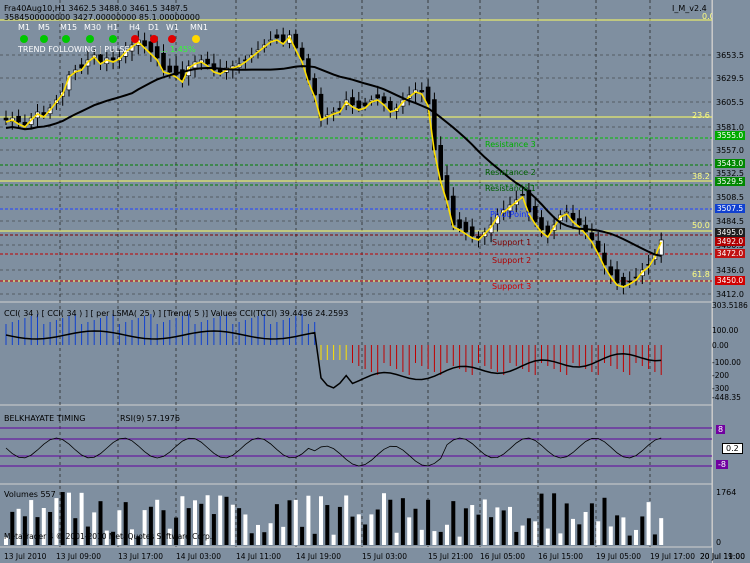 This screenshot has height=563, width=750. What do you see at coordinates (512, 260) in the screenshot?
I see `support-2-label: Support 2` at bounding box center [512, 260].